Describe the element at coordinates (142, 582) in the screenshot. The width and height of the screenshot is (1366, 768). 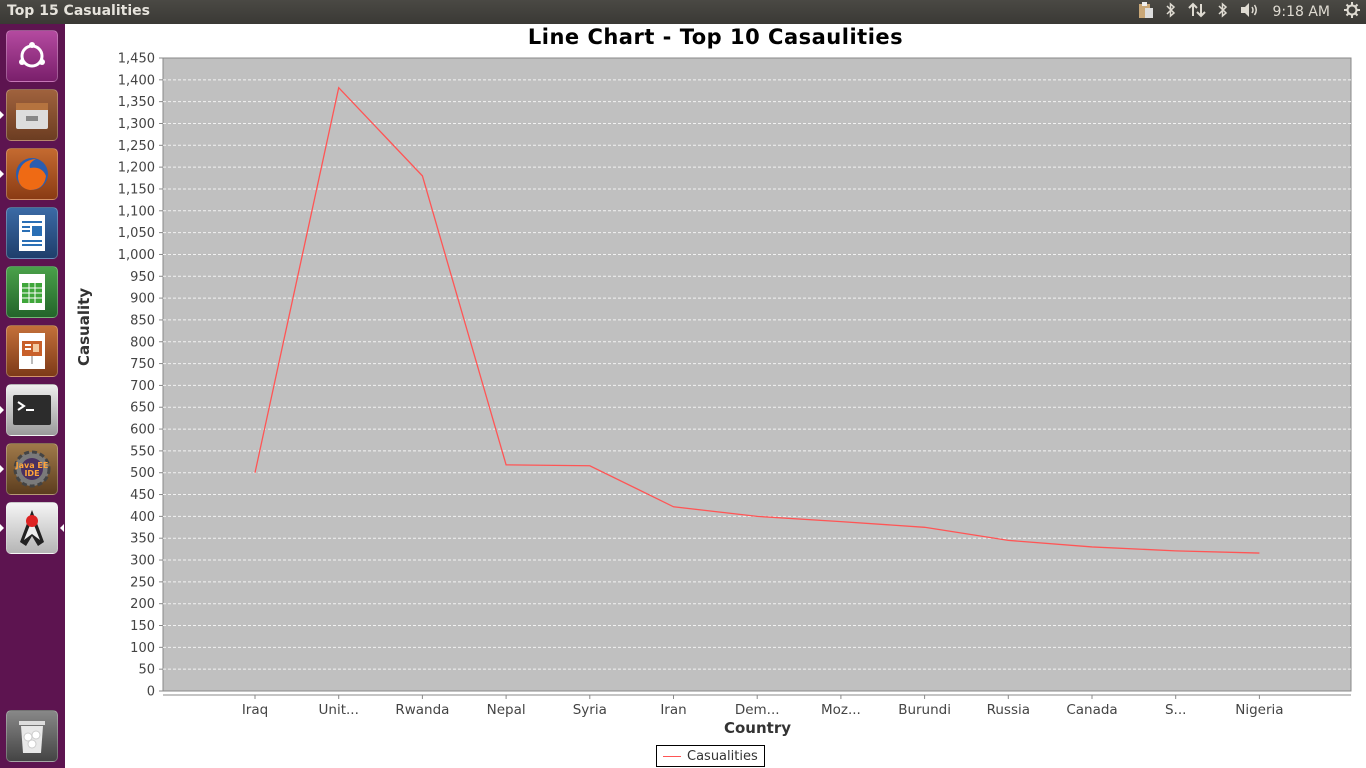
I see `y-tick-label: 250` at that location.